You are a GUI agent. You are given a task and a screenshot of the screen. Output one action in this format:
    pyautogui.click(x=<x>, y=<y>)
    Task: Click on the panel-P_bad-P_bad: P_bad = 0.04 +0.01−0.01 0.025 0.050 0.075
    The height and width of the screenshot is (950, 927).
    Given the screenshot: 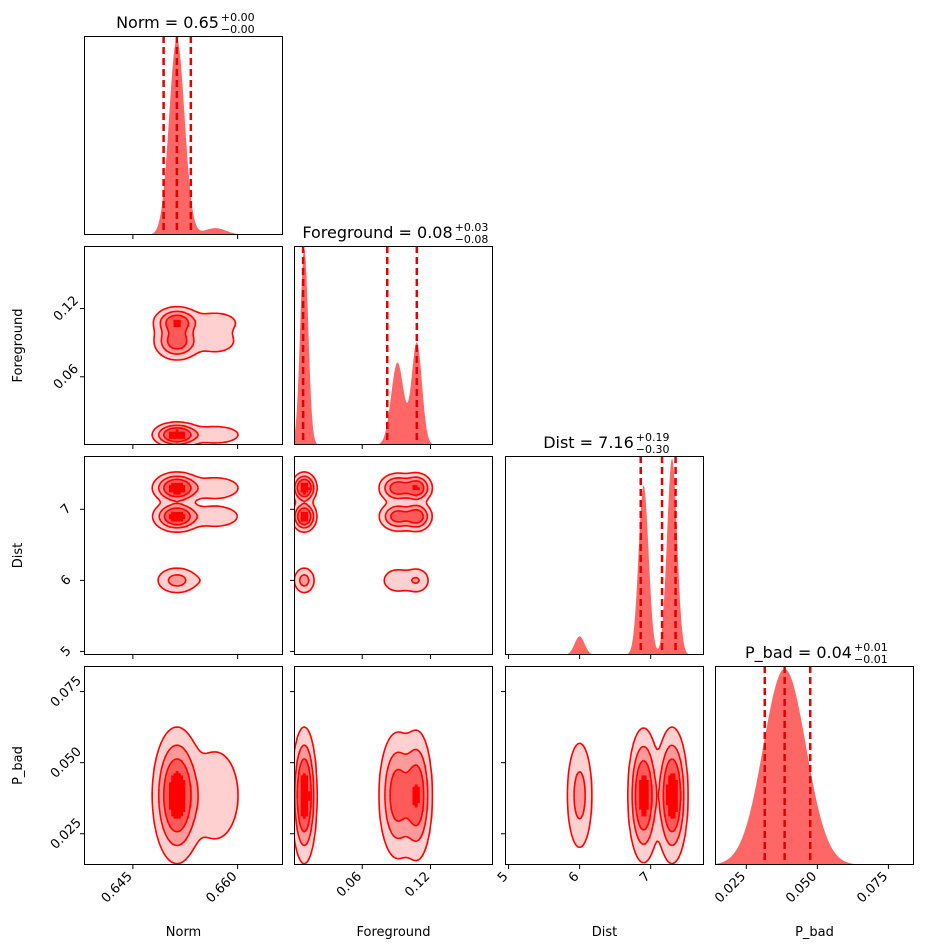 What is the action you would take?
    pyautogui.click(x=813, y=773)
    